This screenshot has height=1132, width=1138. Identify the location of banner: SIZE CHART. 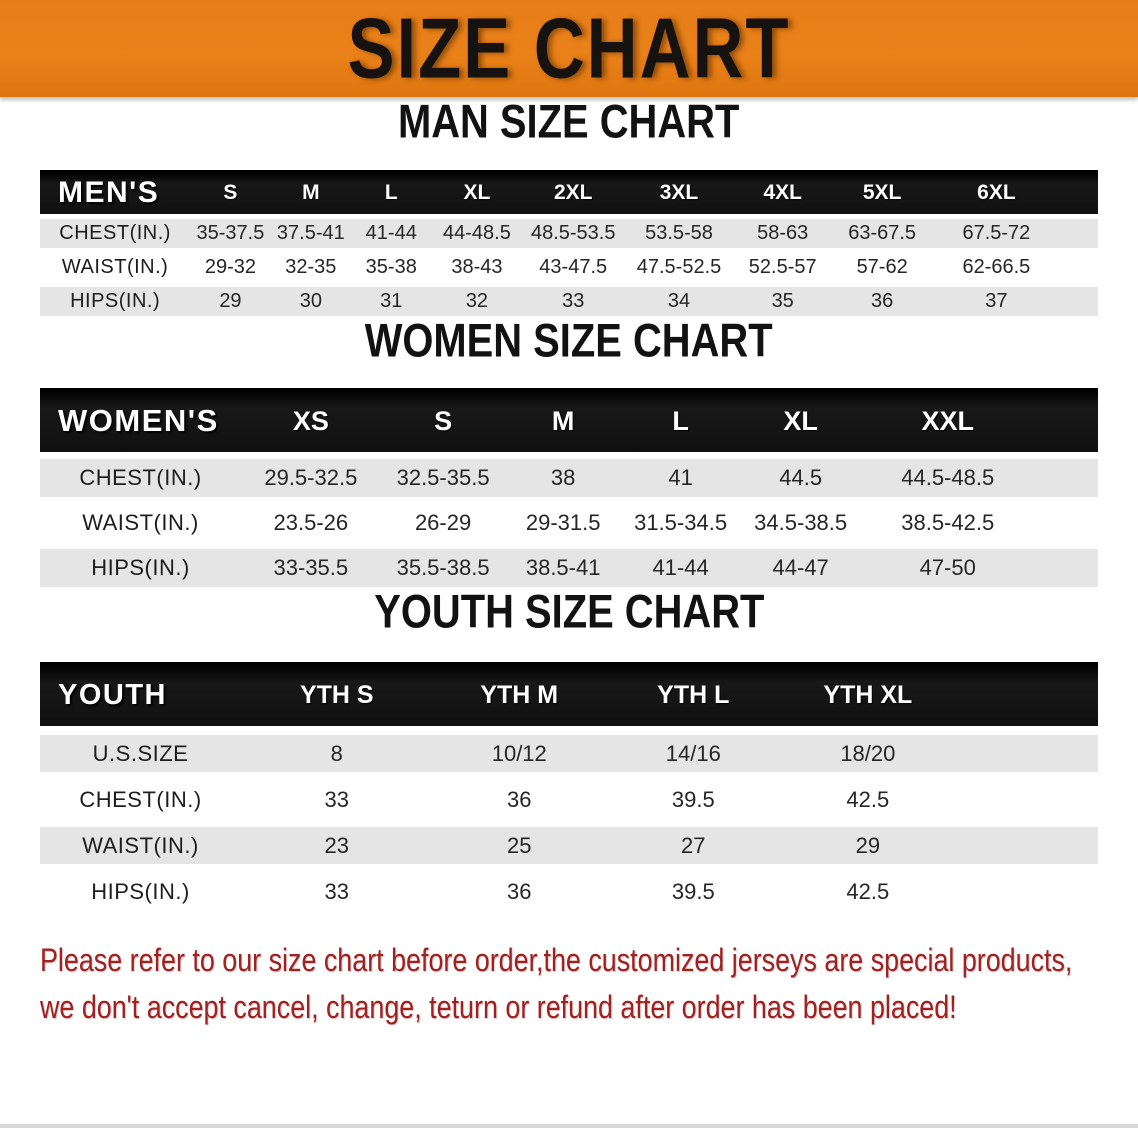
(569, 48).